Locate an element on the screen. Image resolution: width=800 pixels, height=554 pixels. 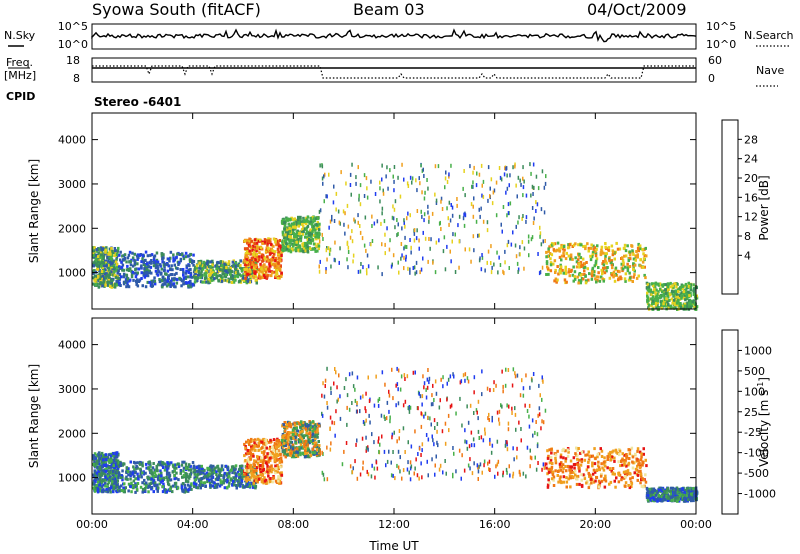
colorbar-tick-label: 24 is located at coordinates (751, 159).